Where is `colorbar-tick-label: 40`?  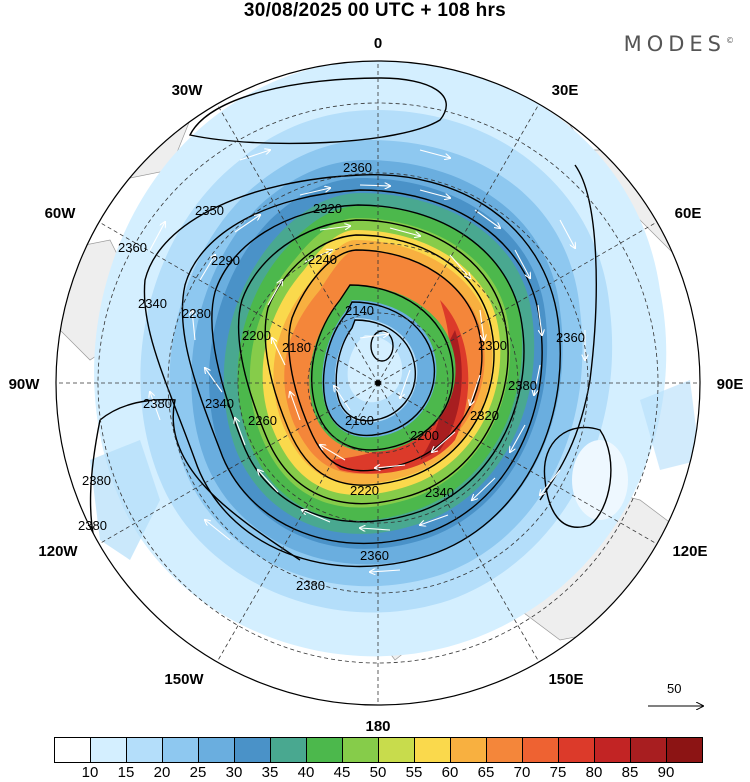
colorbar-tick-label: 40 is located at coordinates (306, 772).